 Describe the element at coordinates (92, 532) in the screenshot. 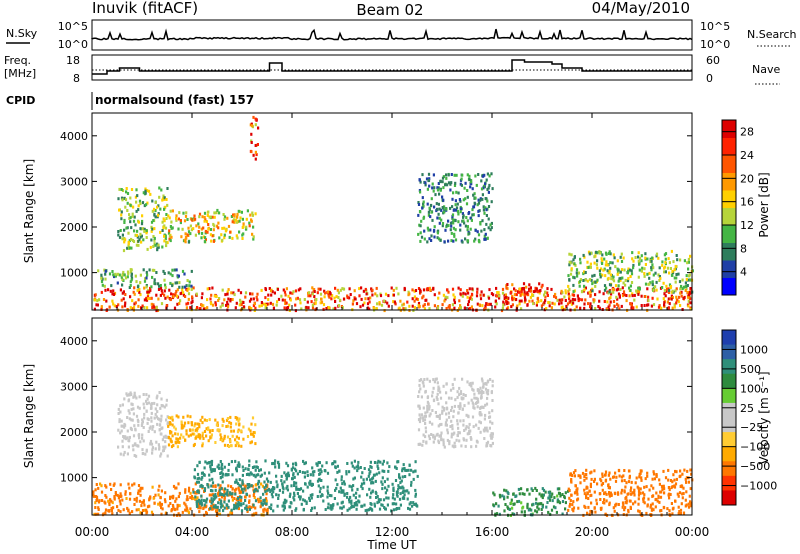

I see `x-tick-label: 00:00` at that location.